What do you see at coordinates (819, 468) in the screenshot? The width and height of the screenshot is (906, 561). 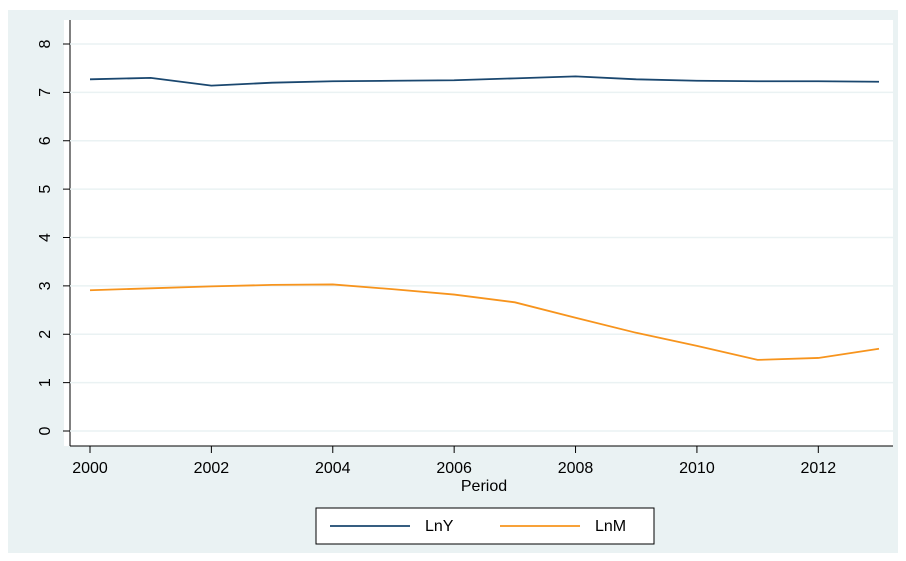 I see `x-tick-label: 2012` at bounding box center [819, 468].